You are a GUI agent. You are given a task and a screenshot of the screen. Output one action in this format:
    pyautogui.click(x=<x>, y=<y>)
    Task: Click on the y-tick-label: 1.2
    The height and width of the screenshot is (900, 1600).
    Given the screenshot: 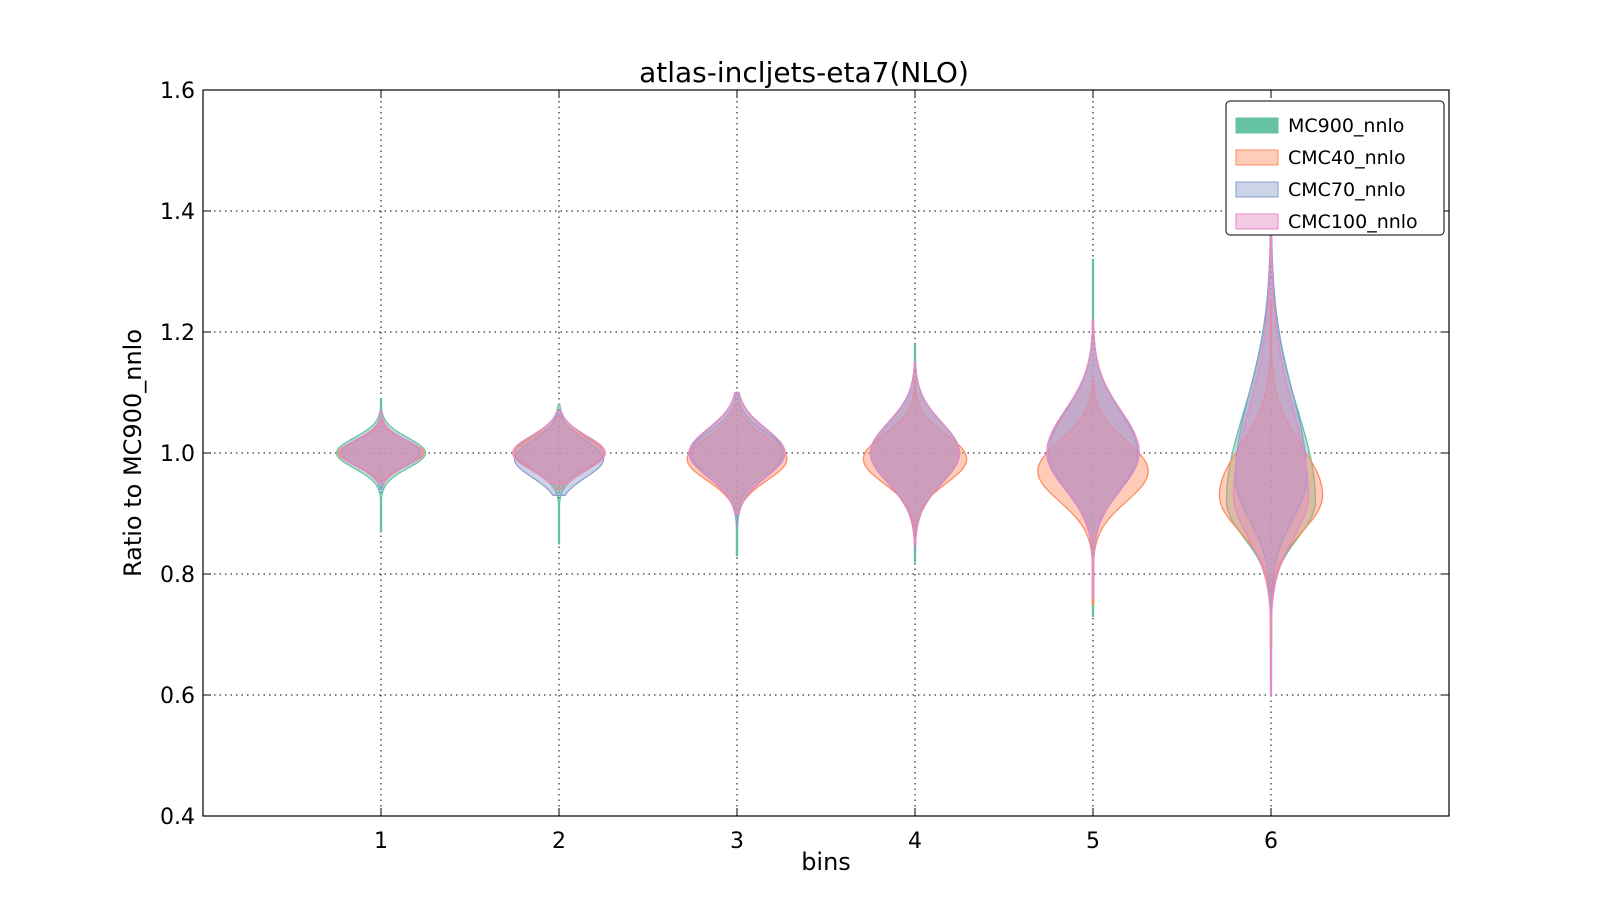 What is the action you would take?
    pyautogui.click(x=177, y=333)
    